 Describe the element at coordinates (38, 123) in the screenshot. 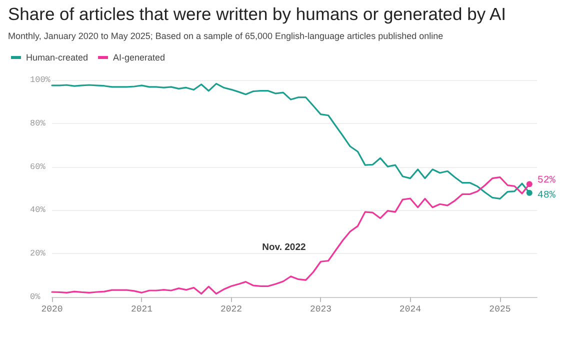

I see `y-tick-label: 80%` at that location.